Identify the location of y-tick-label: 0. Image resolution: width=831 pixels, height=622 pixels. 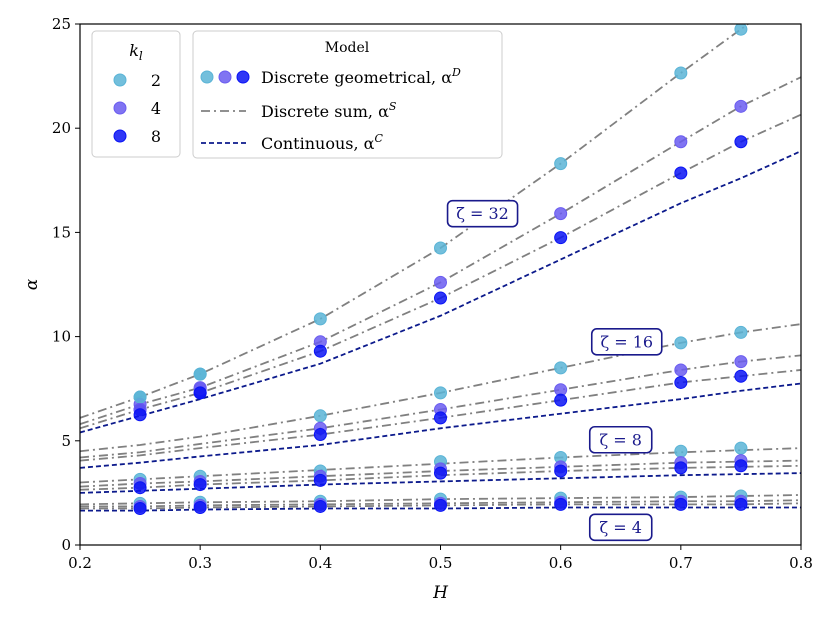
(66, 545).